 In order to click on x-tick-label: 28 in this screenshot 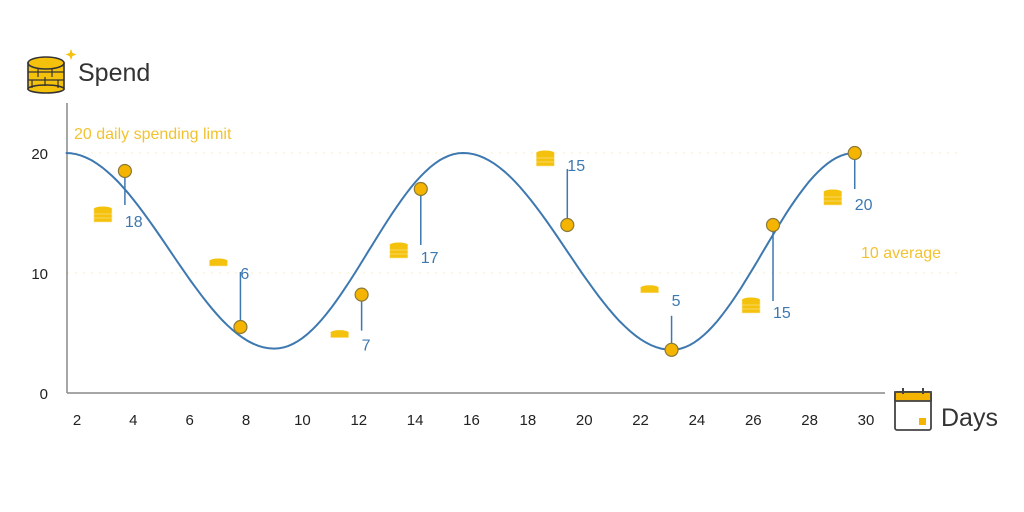, I will do `click(809, 420)`.